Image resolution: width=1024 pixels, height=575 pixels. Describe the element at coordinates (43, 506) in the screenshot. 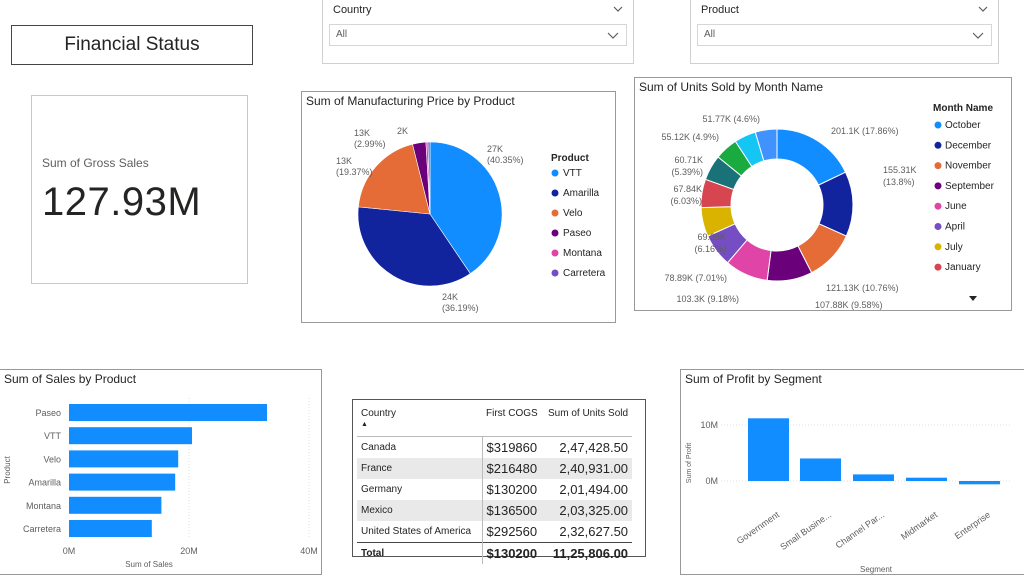

I see `bar-category-label: Montana` at that location.